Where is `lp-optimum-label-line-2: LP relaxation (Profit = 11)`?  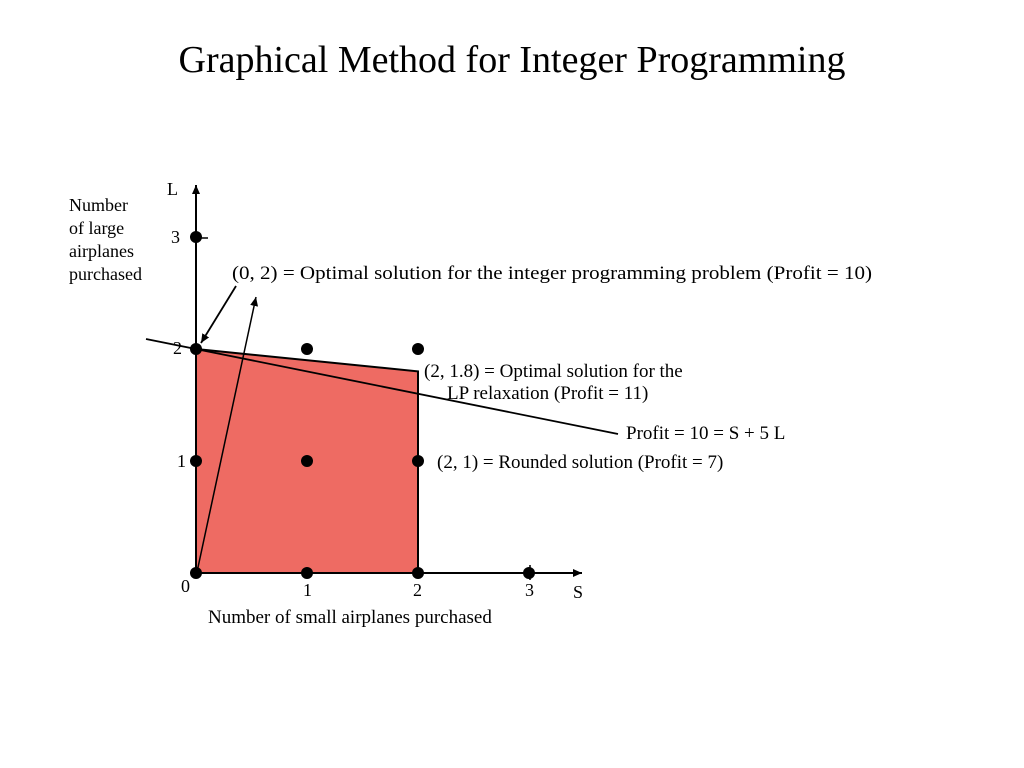
lp-optimum-label-line-2: LP relaxation (Profit = 11) is located at coordinates (547, 393).